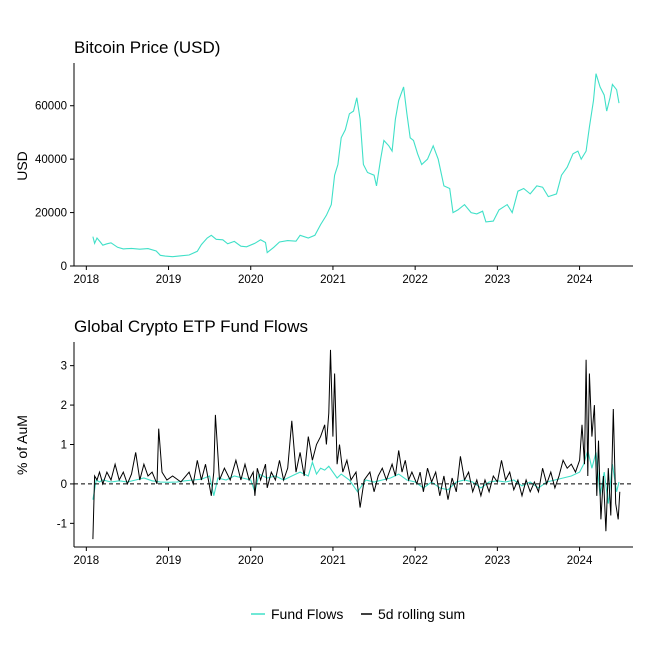 Image resolution: width=661 pixels, height=661 pixels. What do you see at coordinates (51, 107) in the screenshot?
I see `price-y-tick-label: 60000` at bounding box center [51, 107].